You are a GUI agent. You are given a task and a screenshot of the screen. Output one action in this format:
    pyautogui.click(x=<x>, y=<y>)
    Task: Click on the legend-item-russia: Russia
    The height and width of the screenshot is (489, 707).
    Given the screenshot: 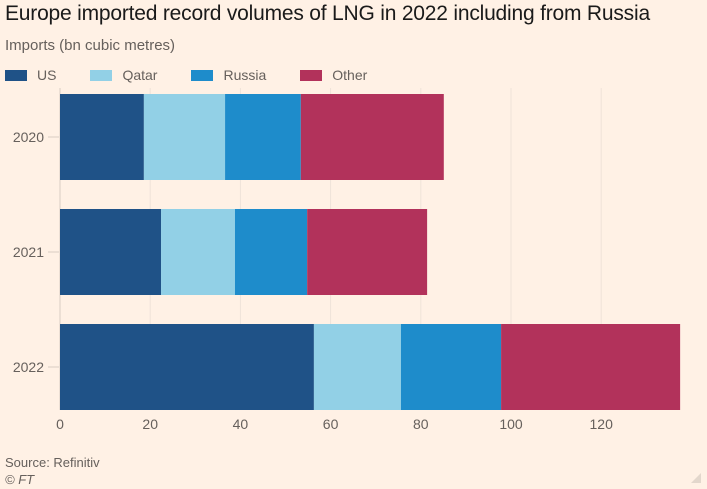 What is the action you would take?
    pyautogui.click(x=228, y=75)
    